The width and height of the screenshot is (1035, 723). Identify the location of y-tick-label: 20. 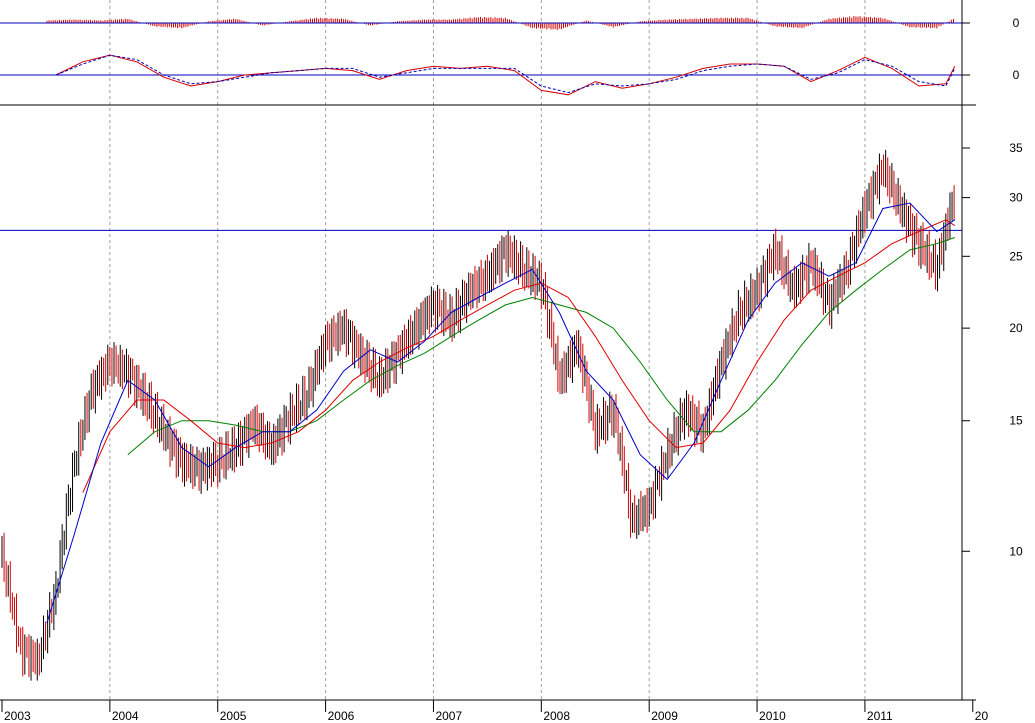
(1016, 328).